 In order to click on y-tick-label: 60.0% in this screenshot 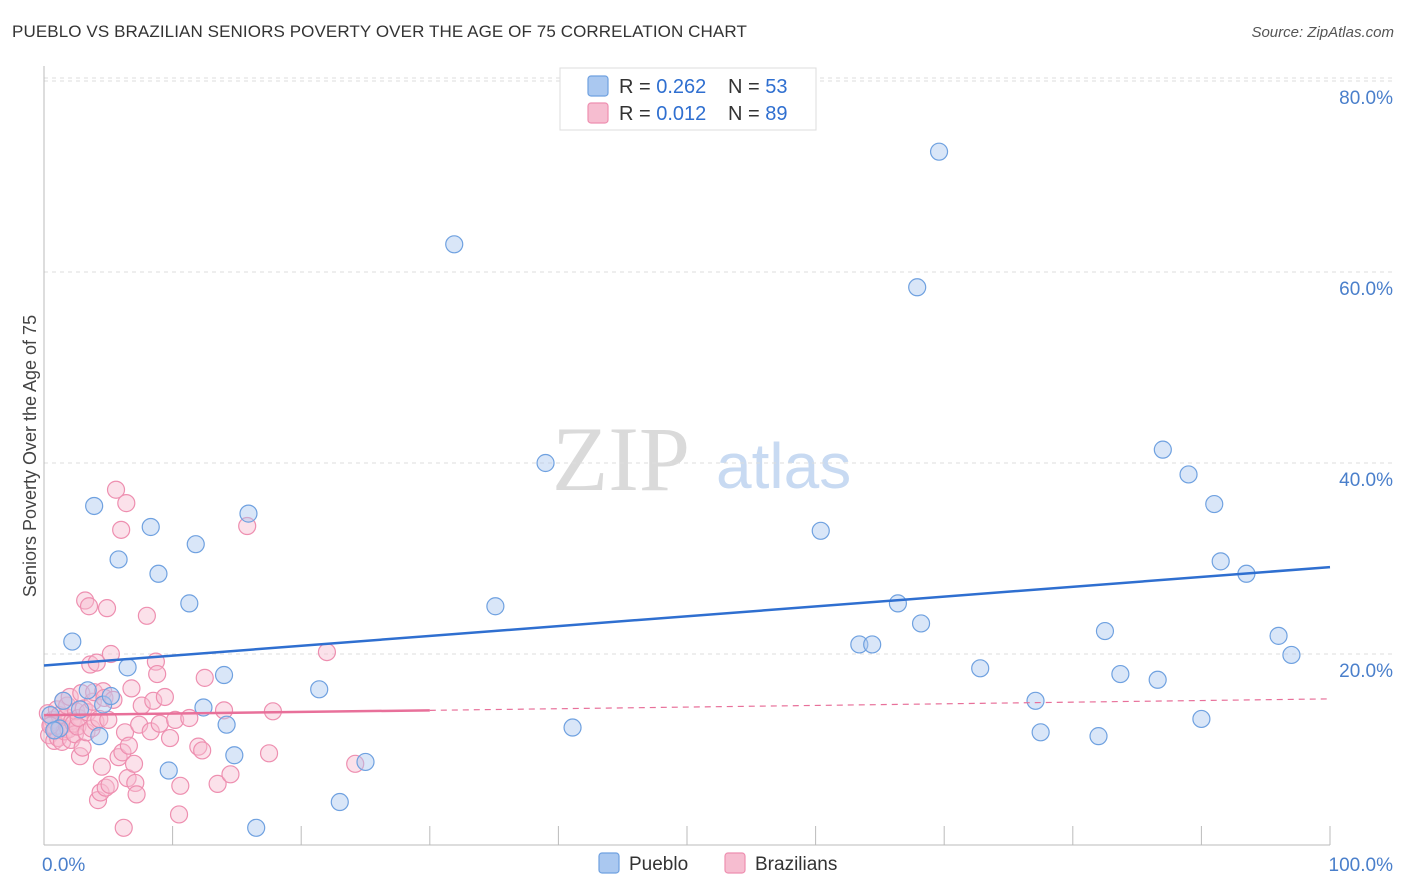, I will do `click(1366, 289)`.